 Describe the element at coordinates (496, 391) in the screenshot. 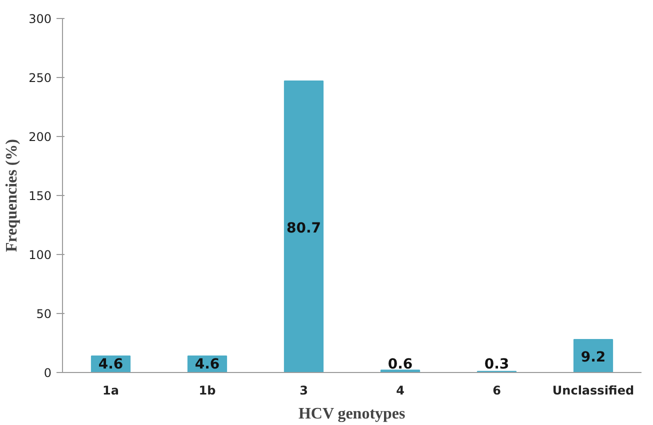

I see `x-tick-label: 6` at that location.